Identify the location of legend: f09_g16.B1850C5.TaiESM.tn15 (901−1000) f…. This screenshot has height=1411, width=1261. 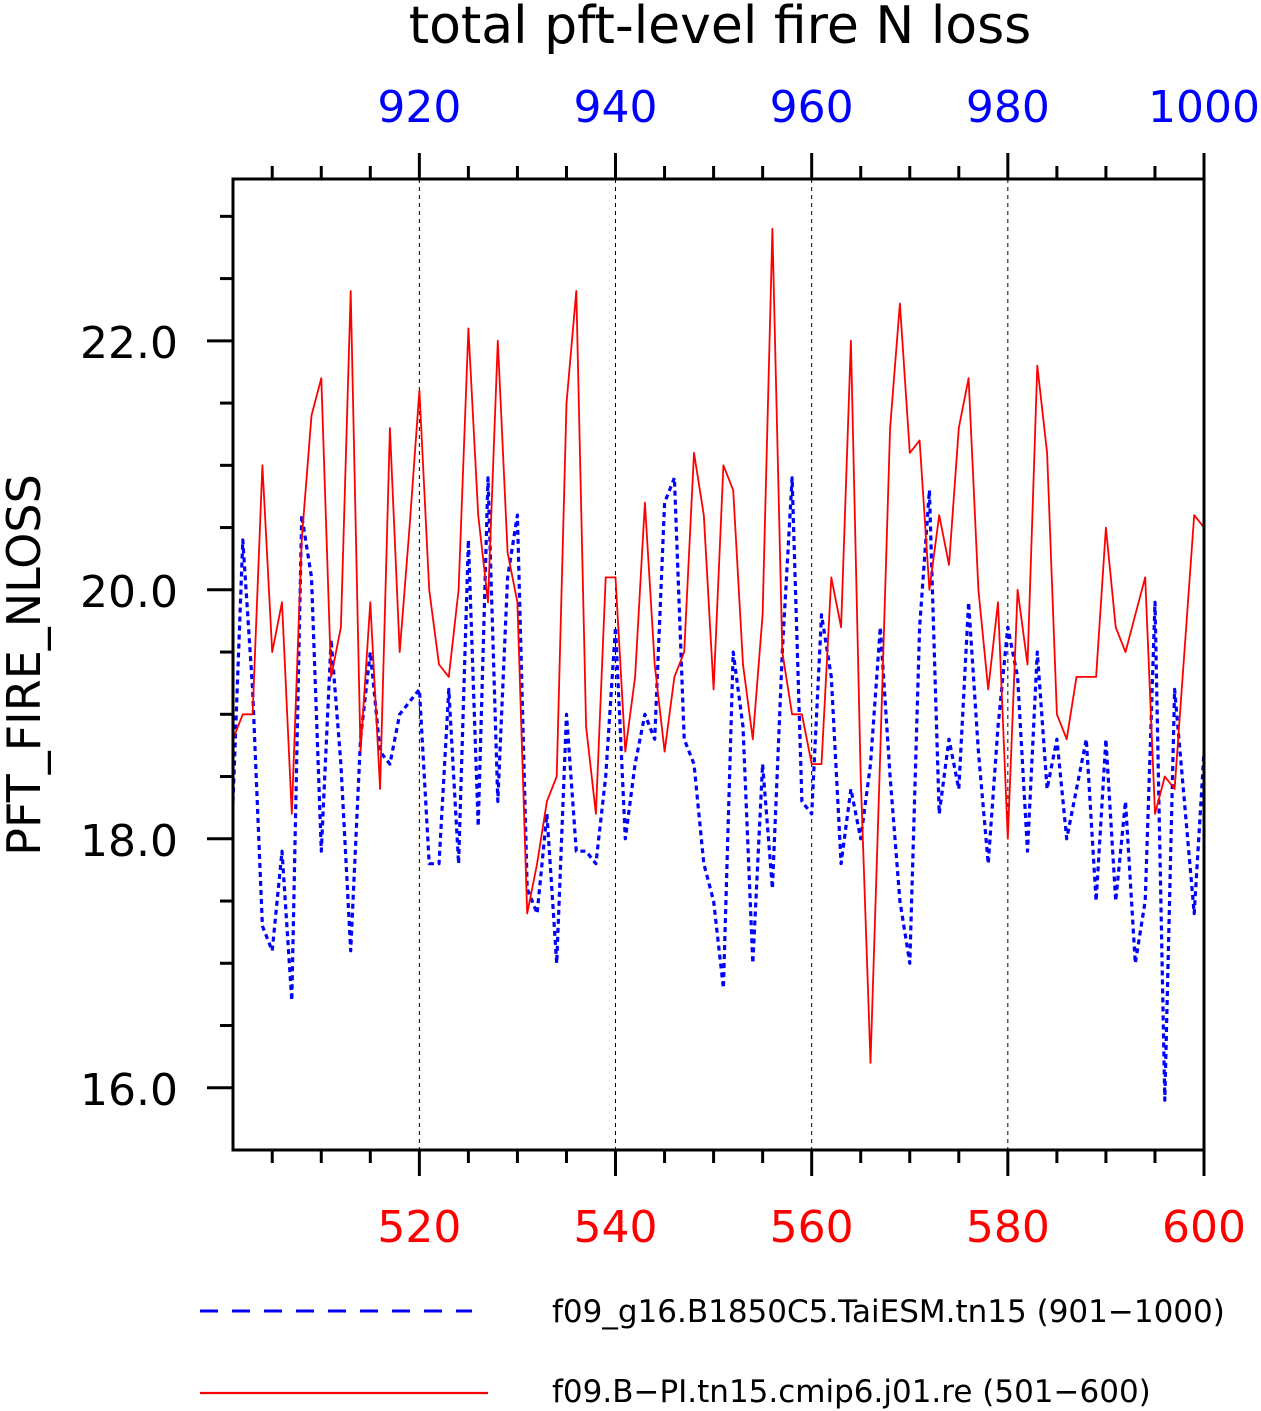
(712, 1352).